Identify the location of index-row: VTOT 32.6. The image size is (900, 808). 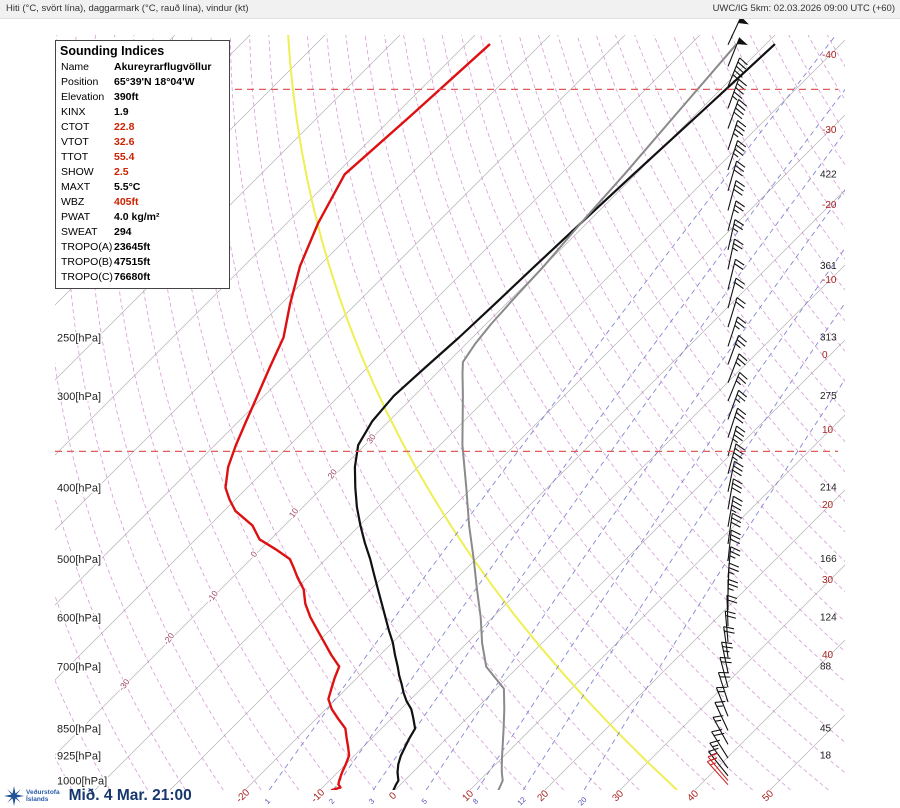
(142, 142).